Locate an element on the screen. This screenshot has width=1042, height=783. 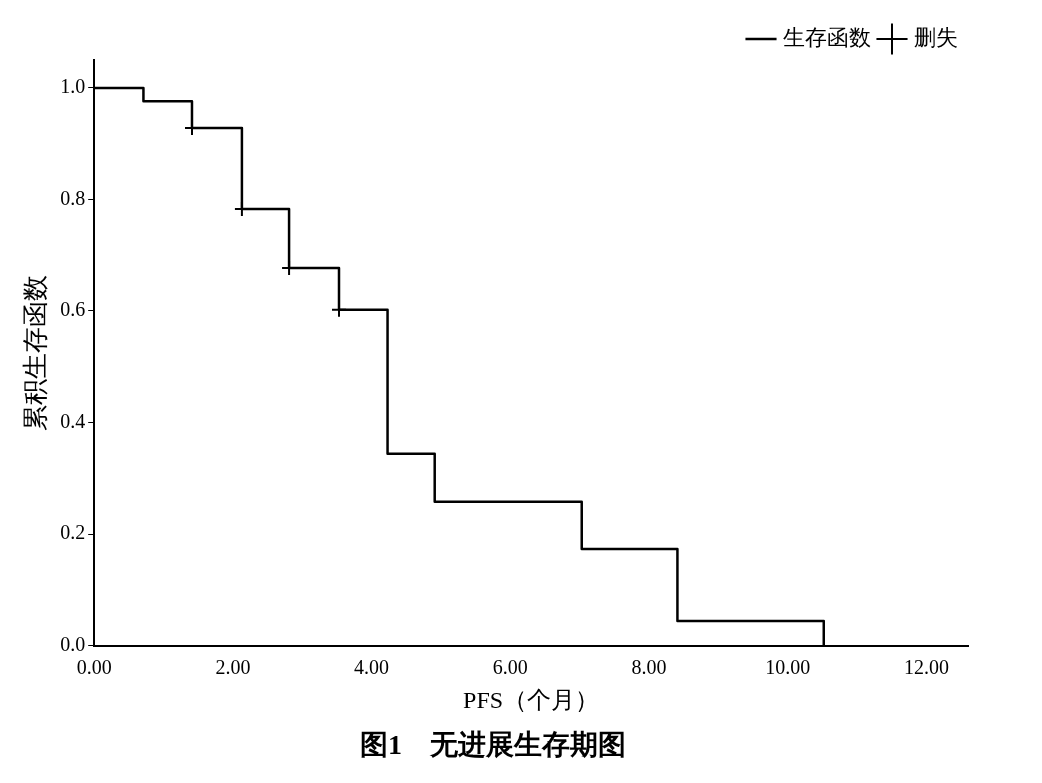
y-tick-label: 0.6 is located at coordinates (73, 309).